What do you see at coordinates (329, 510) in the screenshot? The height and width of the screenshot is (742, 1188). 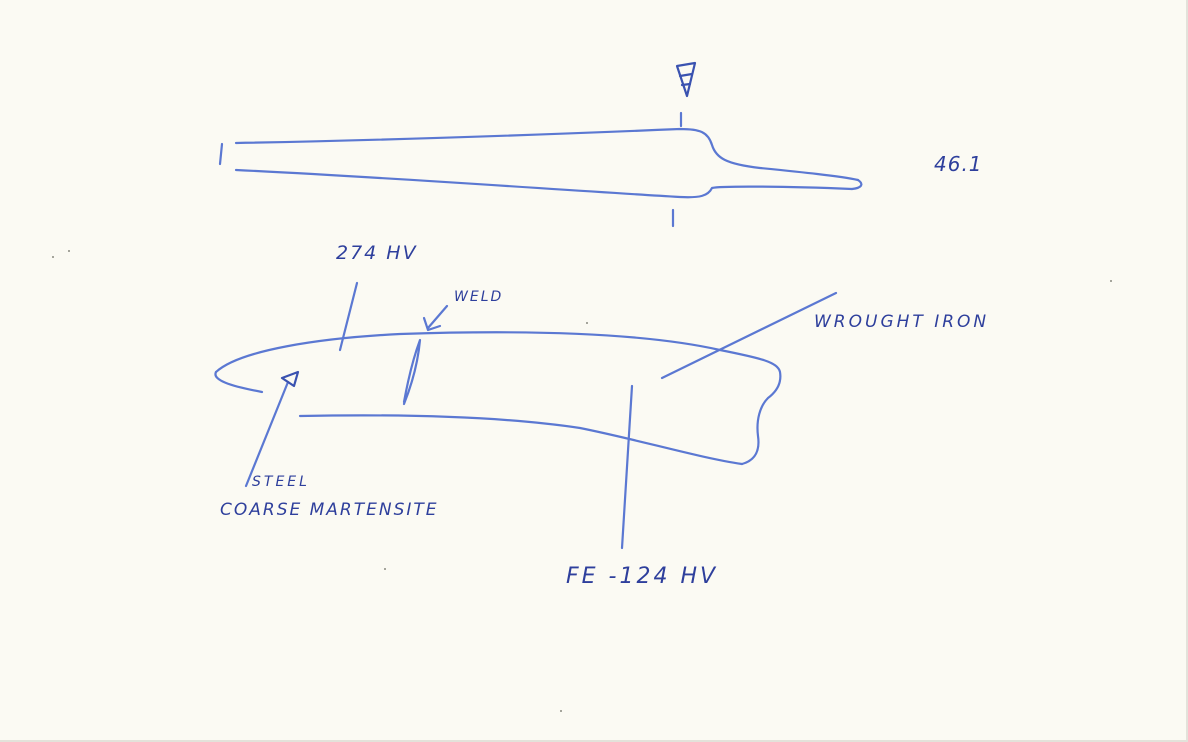 I see `microstructure-label: COARSE MARTENSITE` at bounding box center [329, 510].